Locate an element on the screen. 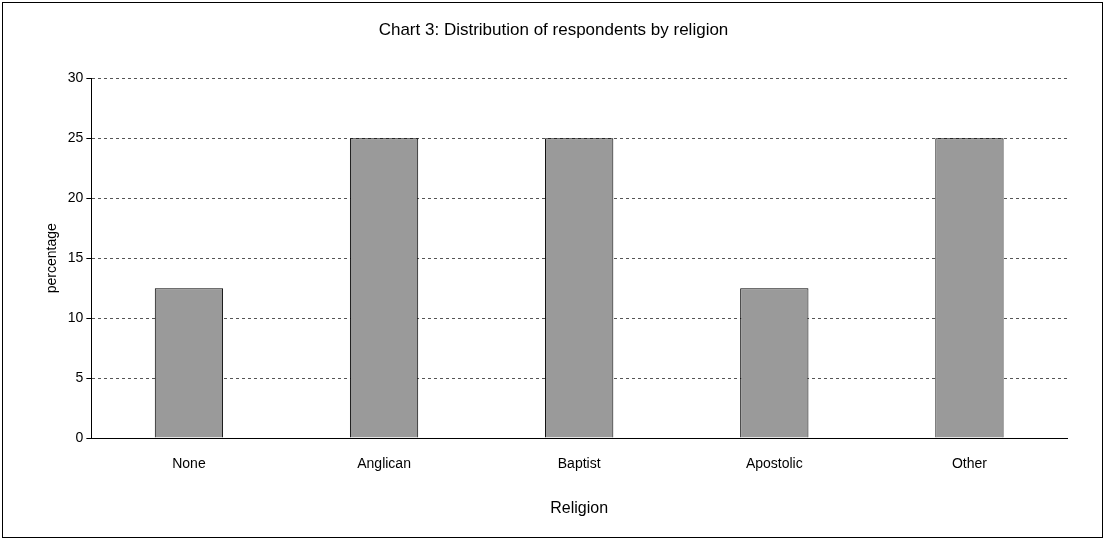 The width and height of the screenshot is (1107, 542). x-axis-title: Religion is located at coordinates (579, 507).